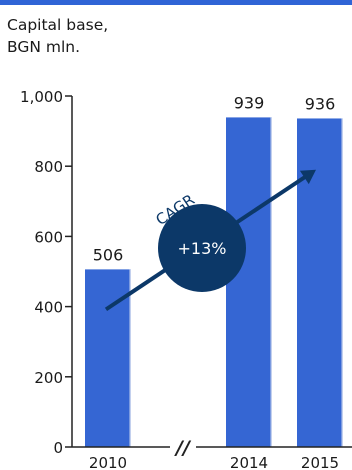  What do you see at coordinates (320, 462) in the screenshot?
I see `x-tick-label-2015: 2015` at bounding box center [320, 462].